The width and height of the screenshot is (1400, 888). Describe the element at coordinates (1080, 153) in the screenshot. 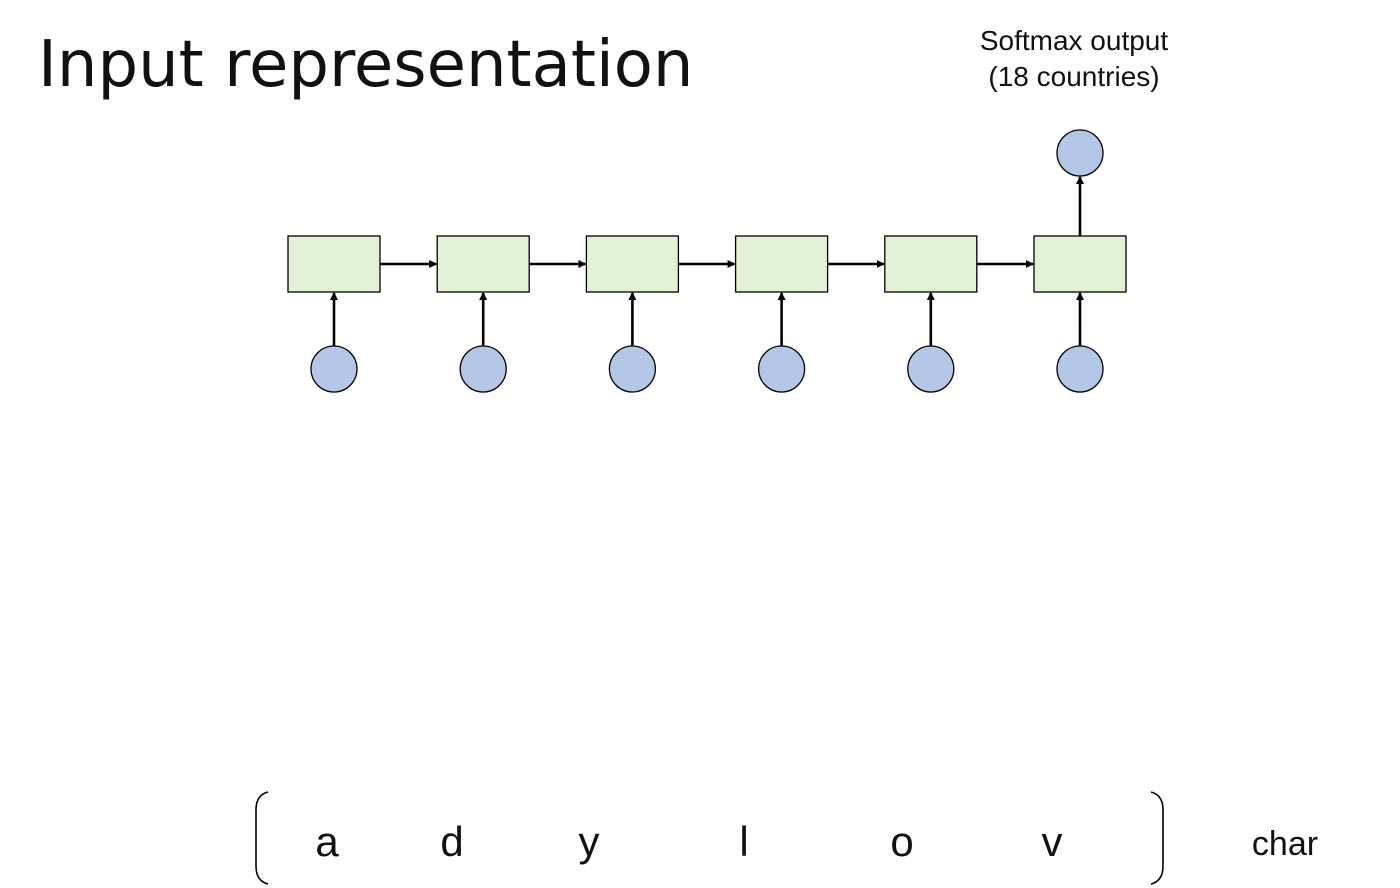

I see `softmax-output-node` at that location.